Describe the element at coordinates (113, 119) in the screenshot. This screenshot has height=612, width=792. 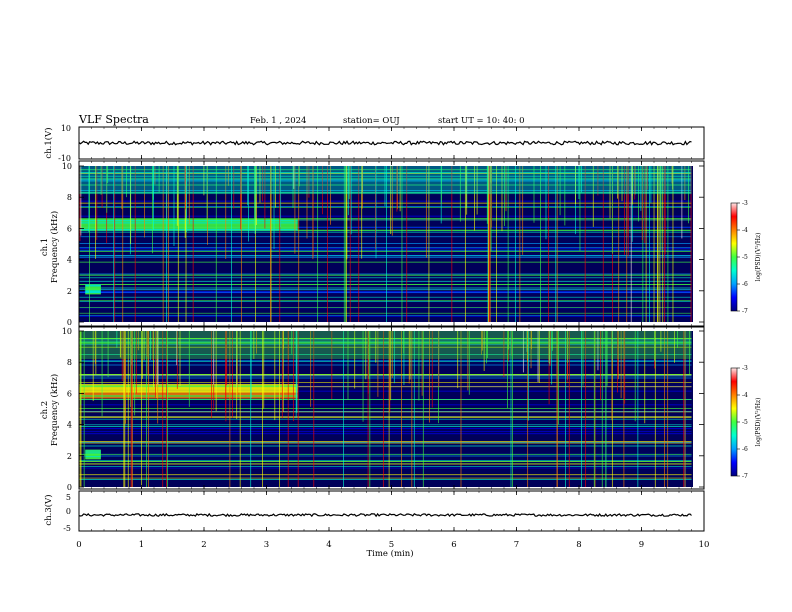
I see `figure-title: VLF Spectra` at that location.